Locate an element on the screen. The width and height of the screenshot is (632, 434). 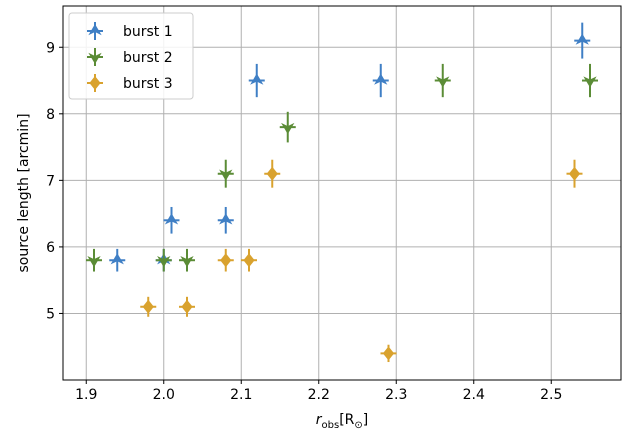
y-tick-label: 6 is located at coordinates (50, 248).